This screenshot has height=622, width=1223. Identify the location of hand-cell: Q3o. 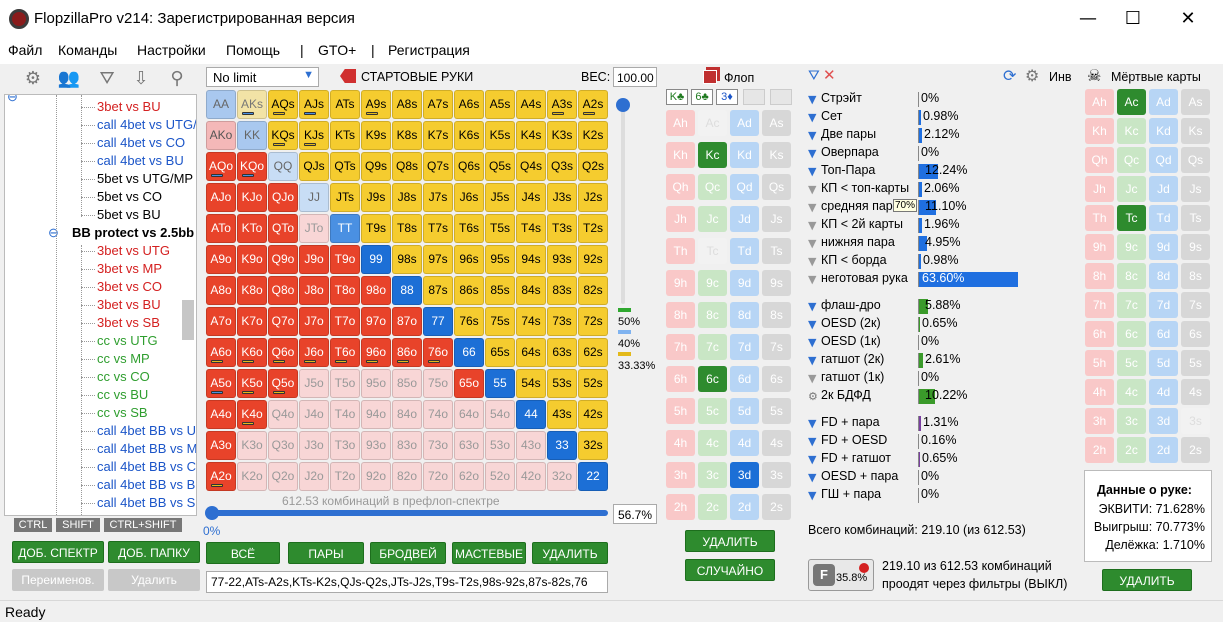
(283, 445).